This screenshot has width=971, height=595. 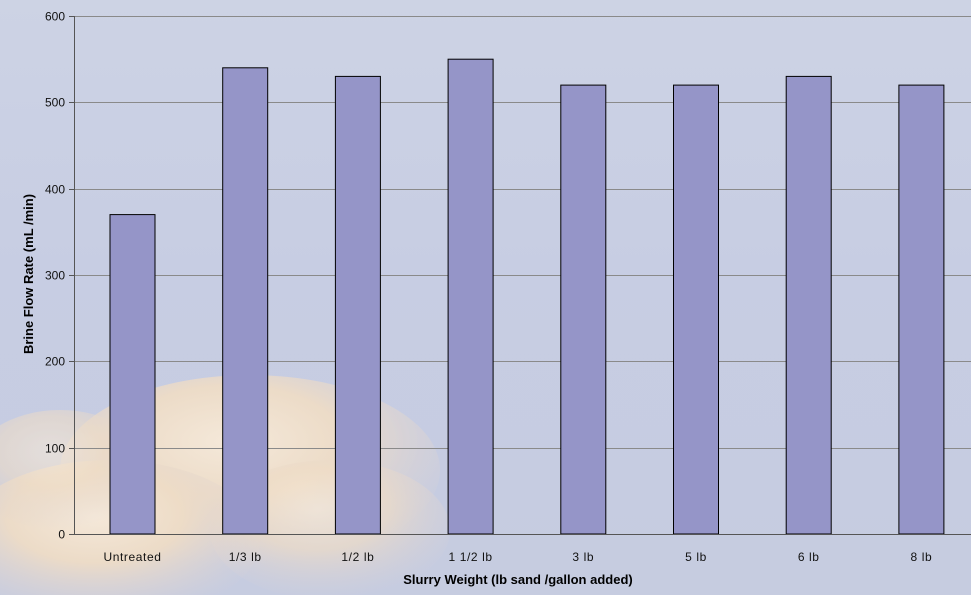 I want to click on y-tick-label: 600, so click(x=55, y=17).